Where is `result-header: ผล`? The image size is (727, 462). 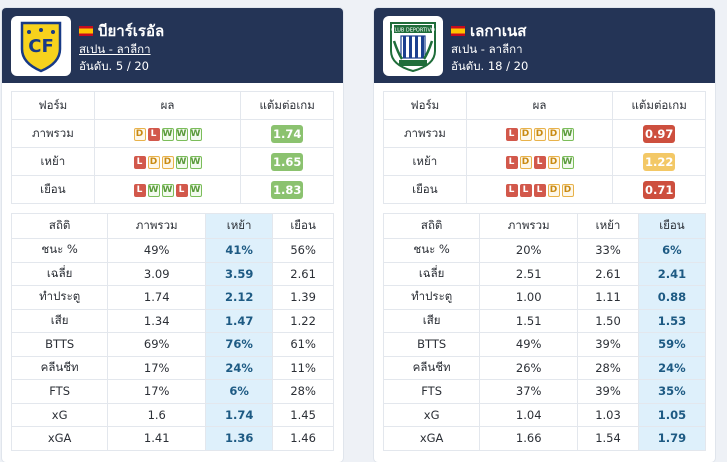 result-header: ผล is located at coordinates (539, 105).